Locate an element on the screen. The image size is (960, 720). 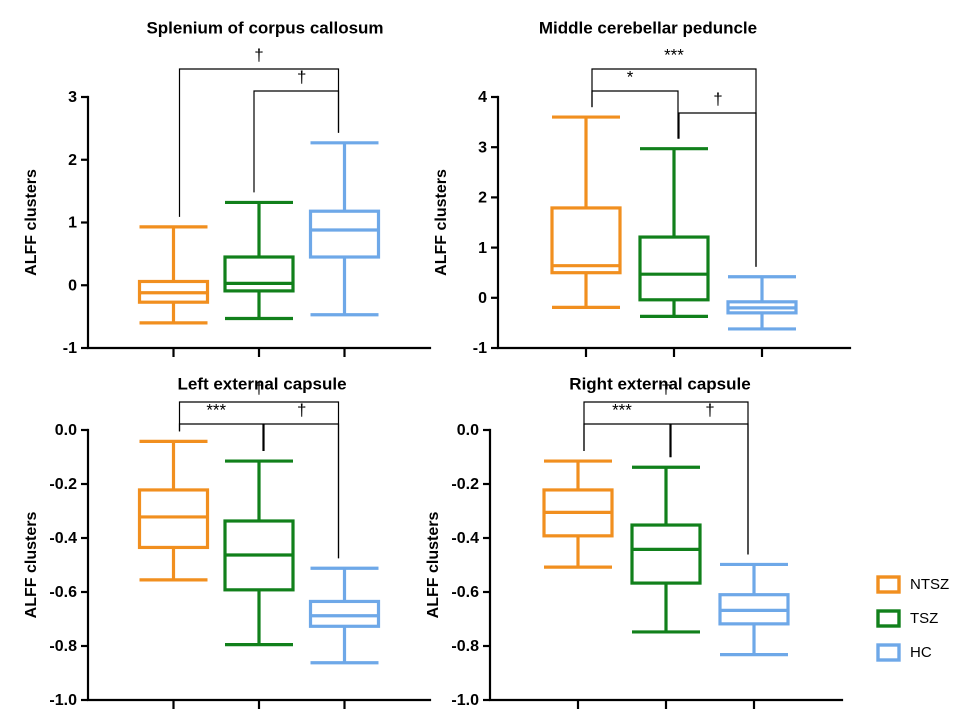
legend-label-ntsz: NTSZ is located at coordinates (929, 584).